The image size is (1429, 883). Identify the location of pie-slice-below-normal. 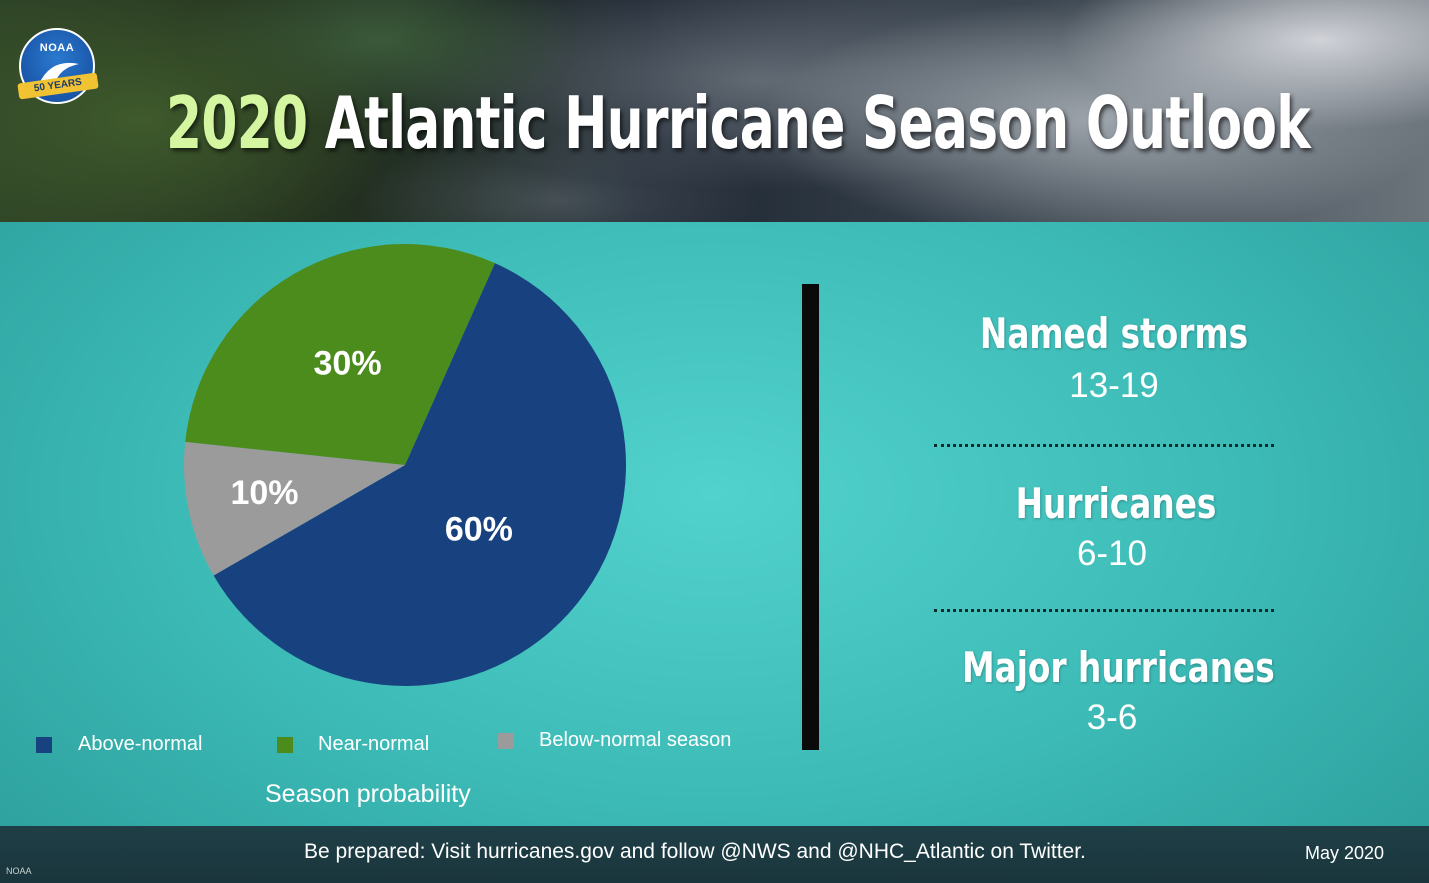
(294, 508).